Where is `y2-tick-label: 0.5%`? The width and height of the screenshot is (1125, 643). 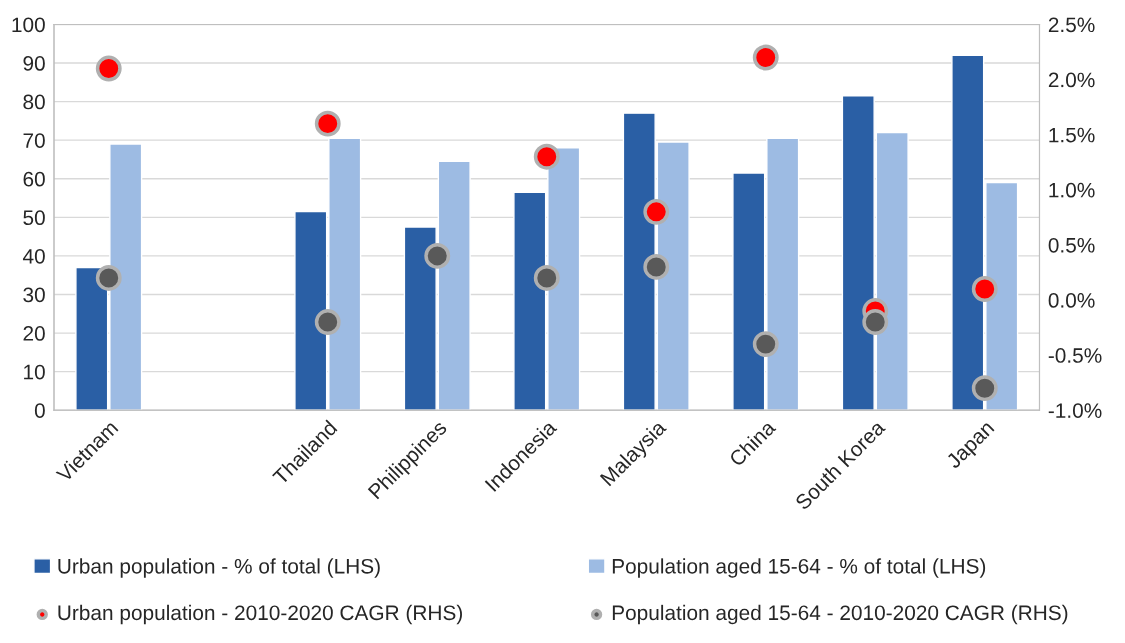
y2-tick-label: 0.5% is located at coordinates (1071, 245).